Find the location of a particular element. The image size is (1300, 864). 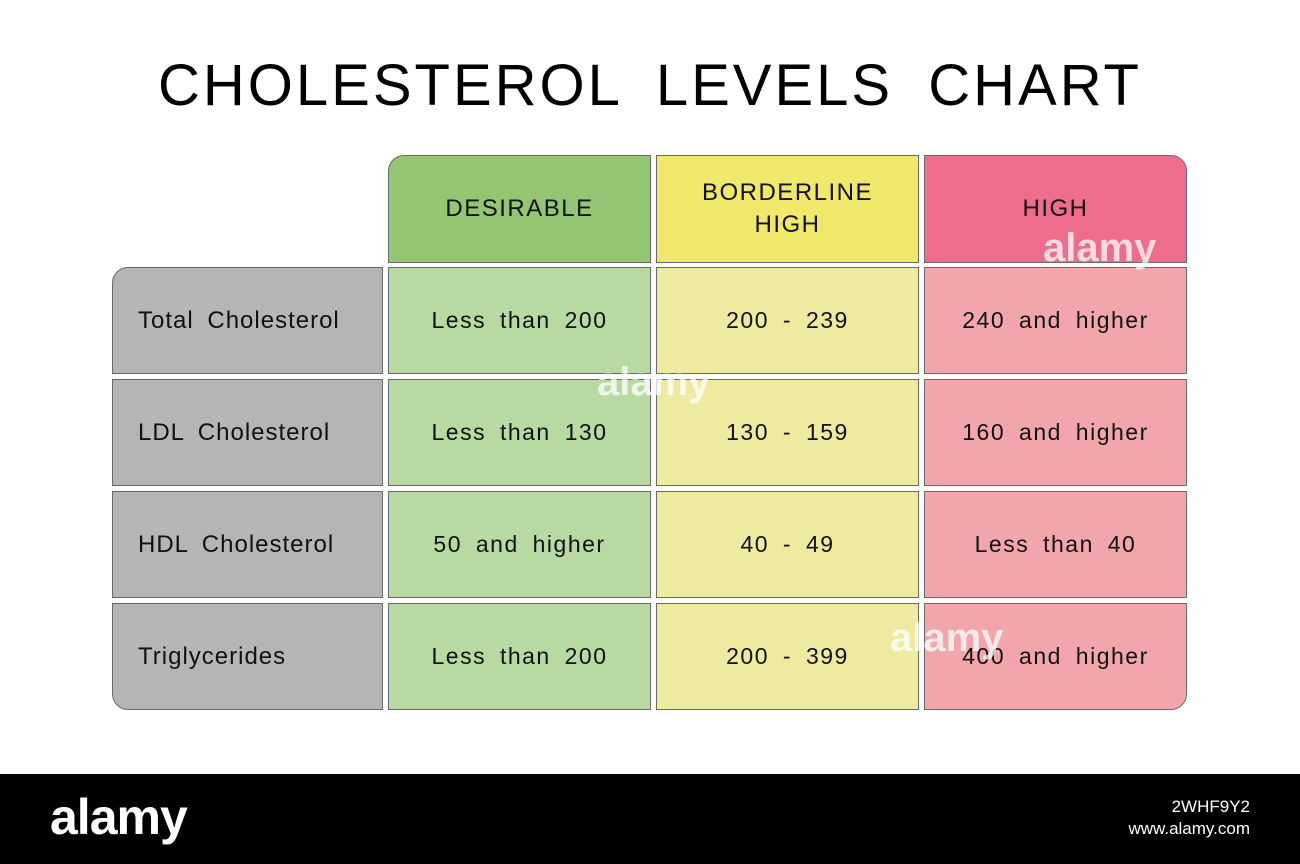

column-header-desirable: DESIRABLE is located at coordinates (519, 209).